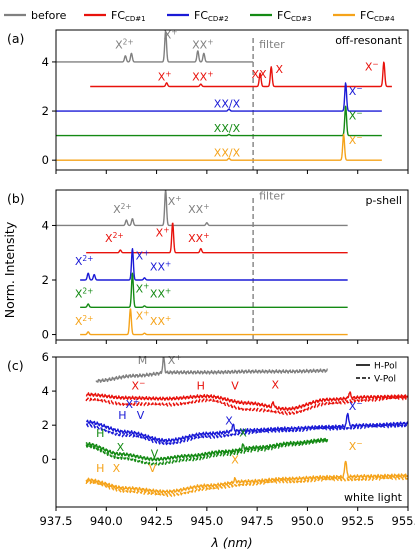 This screenshot has height=554, width=415. I want to click on peak-label: H, so click(100, 433).